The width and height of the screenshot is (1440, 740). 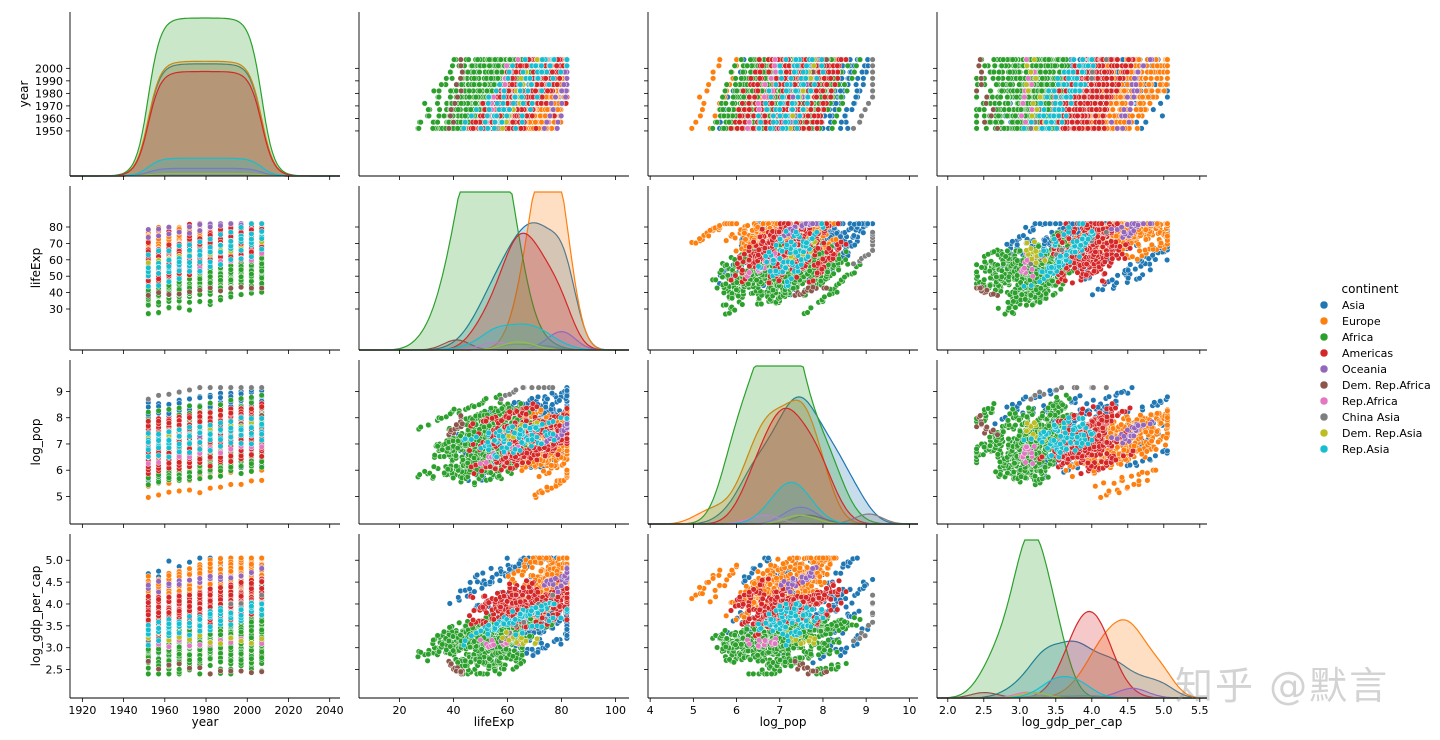 I want to click on kde-fill-Oceania, so click(x=205, y=172).